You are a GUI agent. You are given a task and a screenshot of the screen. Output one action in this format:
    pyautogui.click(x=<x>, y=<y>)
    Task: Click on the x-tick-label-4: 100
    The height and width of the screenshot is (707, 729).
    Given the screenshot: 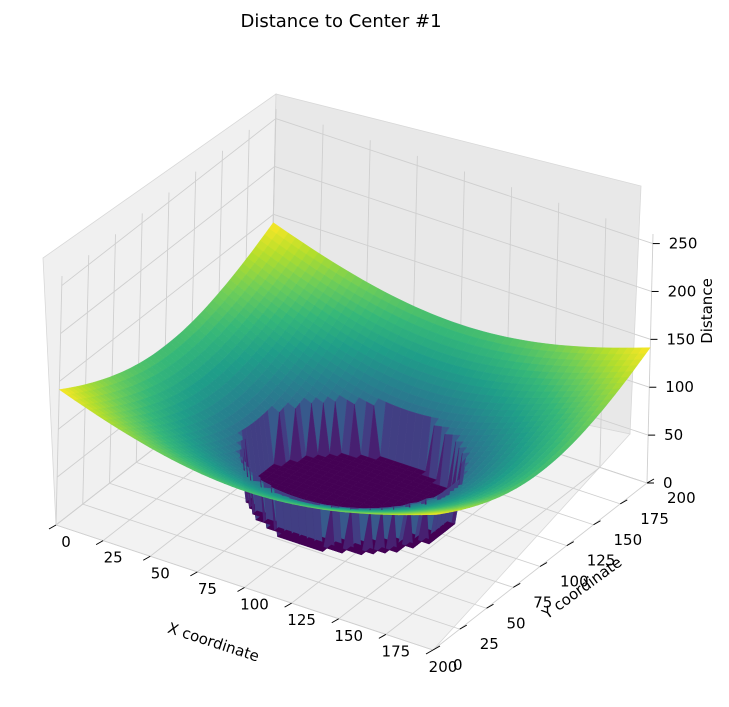 What is the action you would take?
    pyautogui.click(x=254, y=605)
    